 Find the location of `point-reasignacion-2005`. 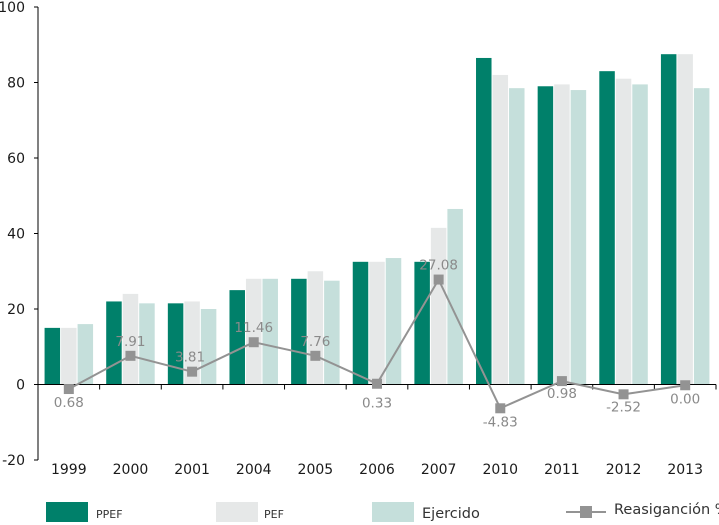

point-reasignacion-2005 is located at coordinates (315, 355).